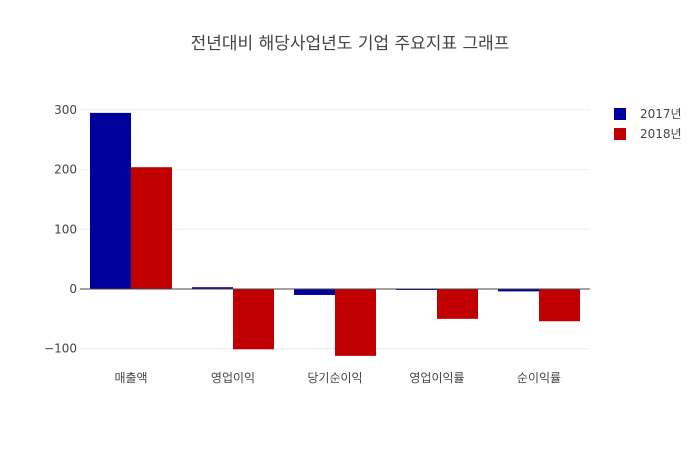 This screenshot has width=700, height=450. Describe the element at coordinates (65, 170) in the screenshot. I see `y-tick-label: 200` at that location.